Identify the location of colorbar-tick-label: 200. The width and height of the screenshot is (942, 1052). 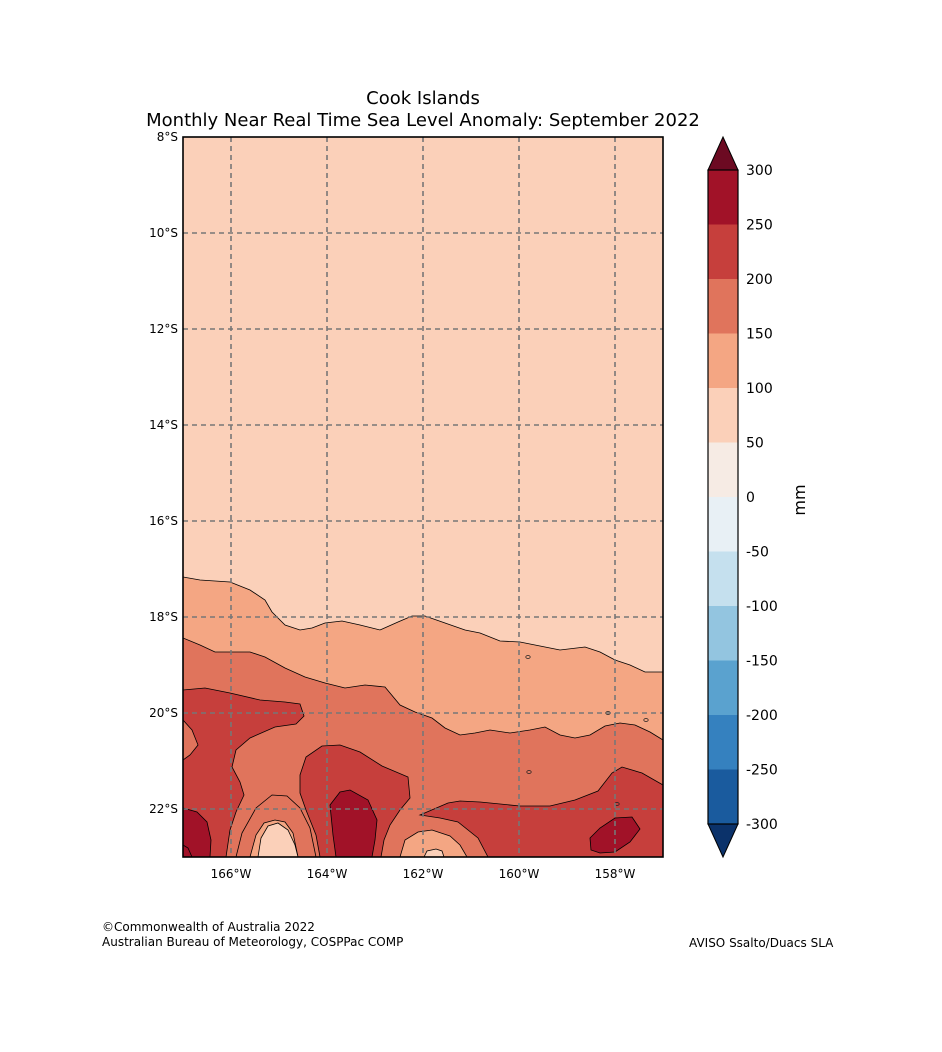
(759, 280).